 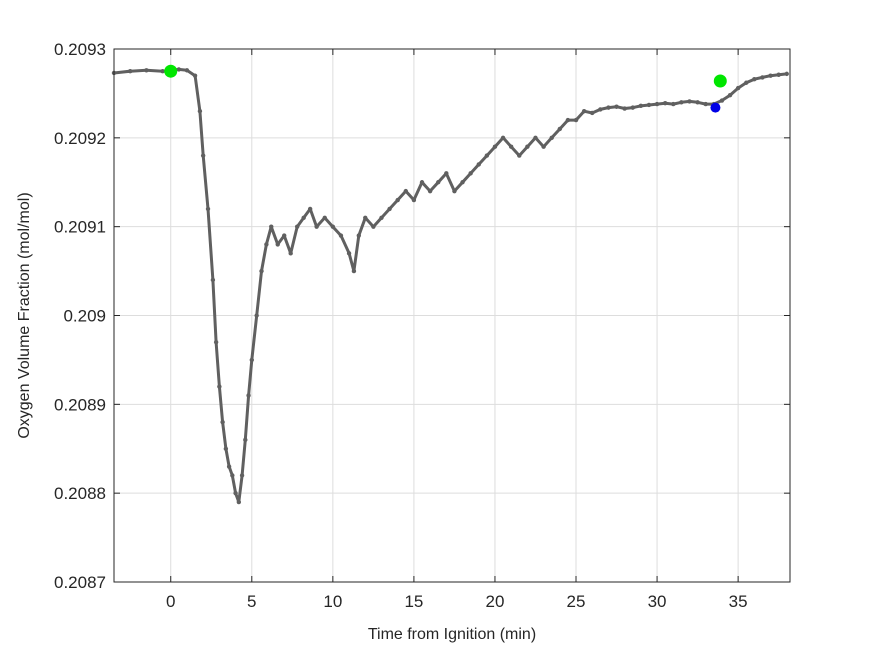 I want to click on y-axis-label: Oxygen Volume Fraction (mol/mol), so click(x=24, y=315).